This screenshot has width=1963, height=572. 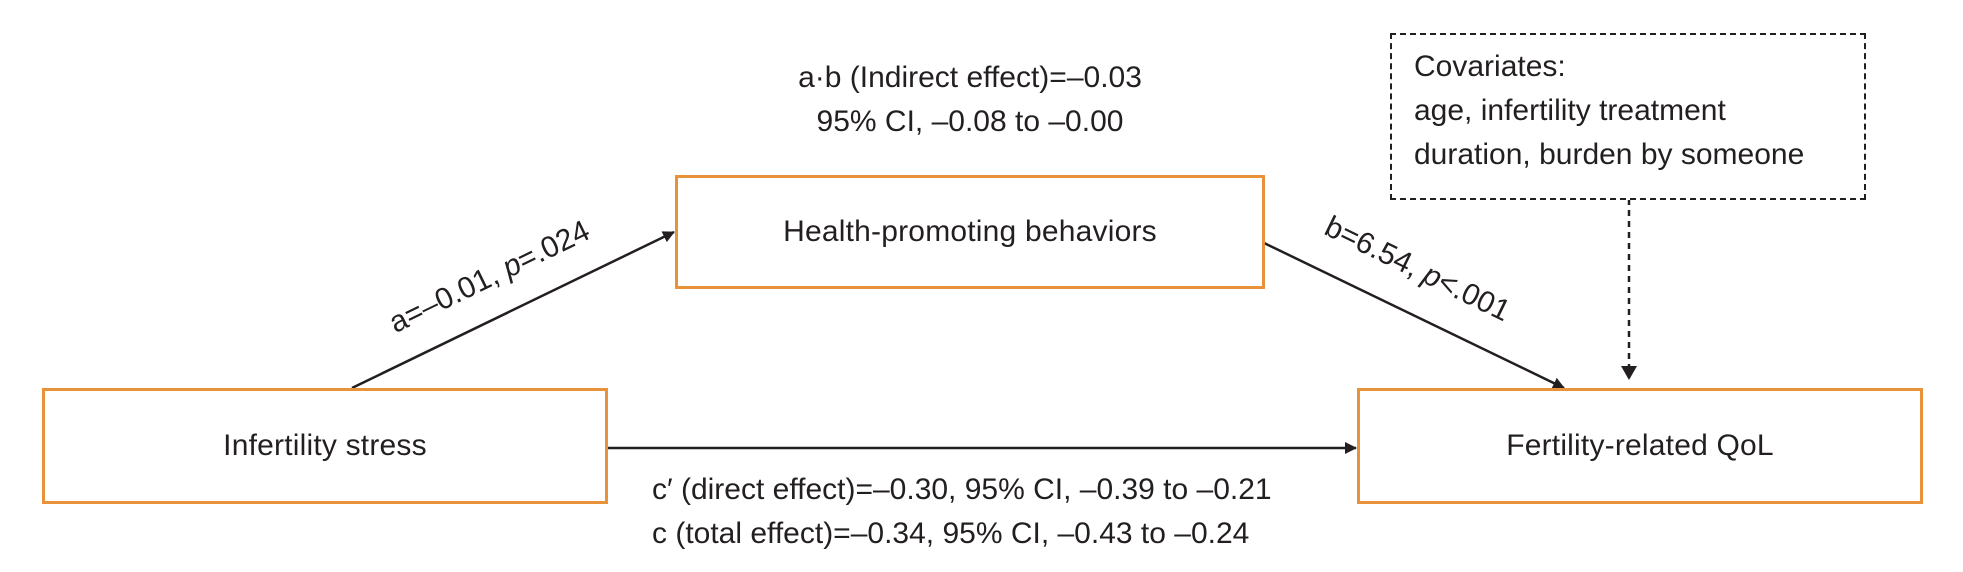 I want to click on covariates-title: Covariates:, so click(x=1490, y=66).